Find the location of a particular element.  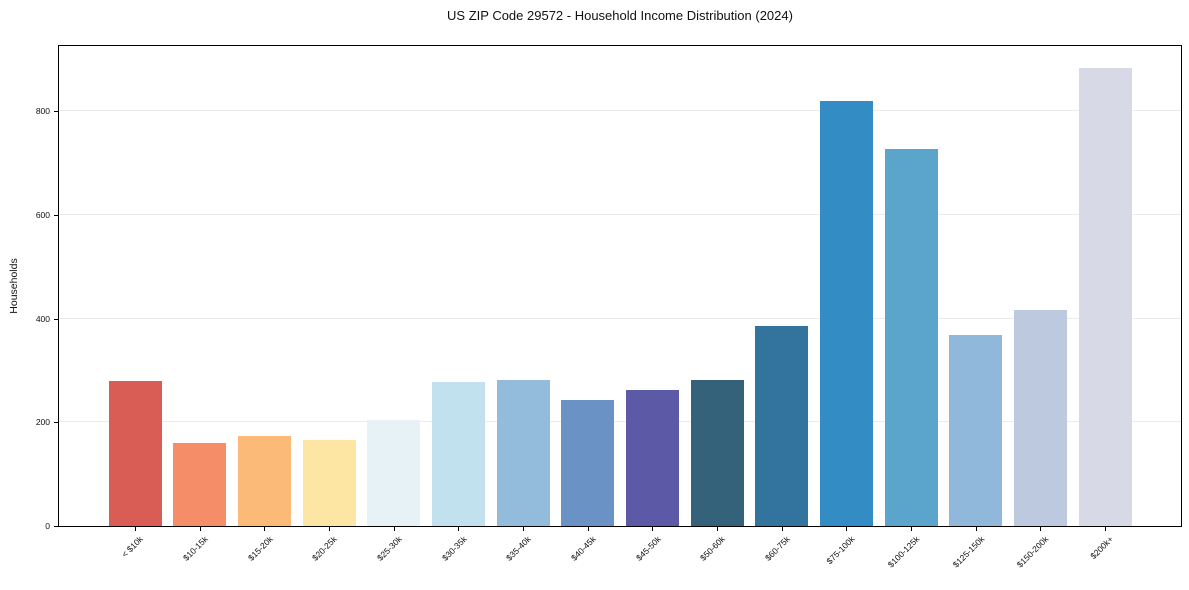

x-tick-label-7: $40-45k is located at coordinates (583, 548).